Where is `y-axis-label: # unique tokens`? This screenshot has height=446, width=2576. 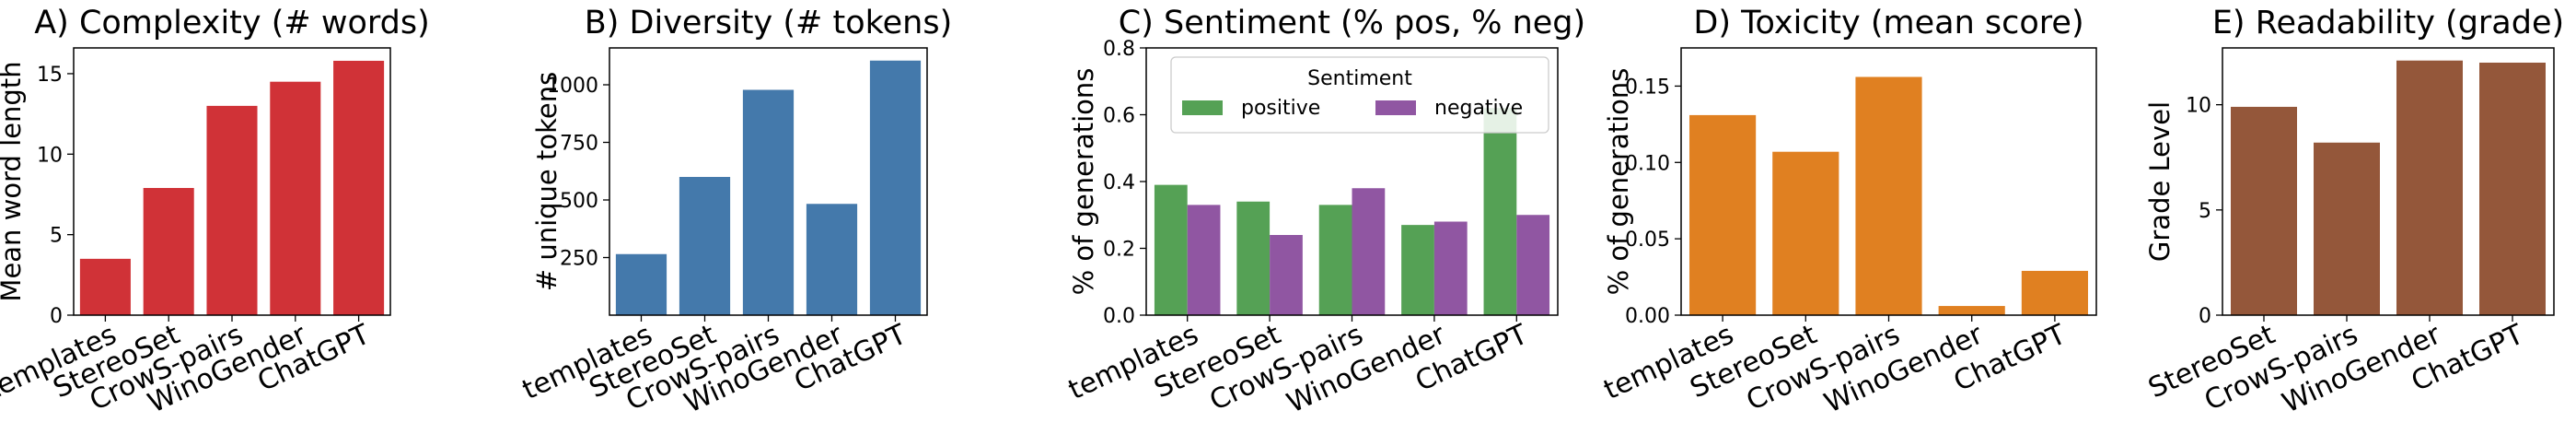
y-axis-label: # unique tokens is located at coordinates (547, 181).